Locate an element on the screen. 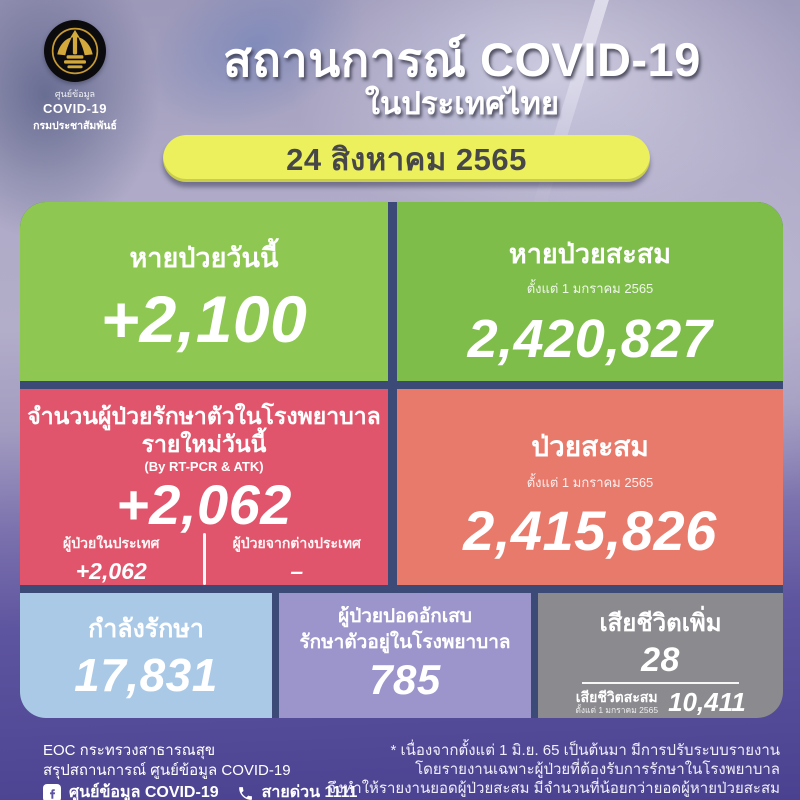 This screenshot has width=800, height=800. vertical-divider is located at coordinates (204, 558).